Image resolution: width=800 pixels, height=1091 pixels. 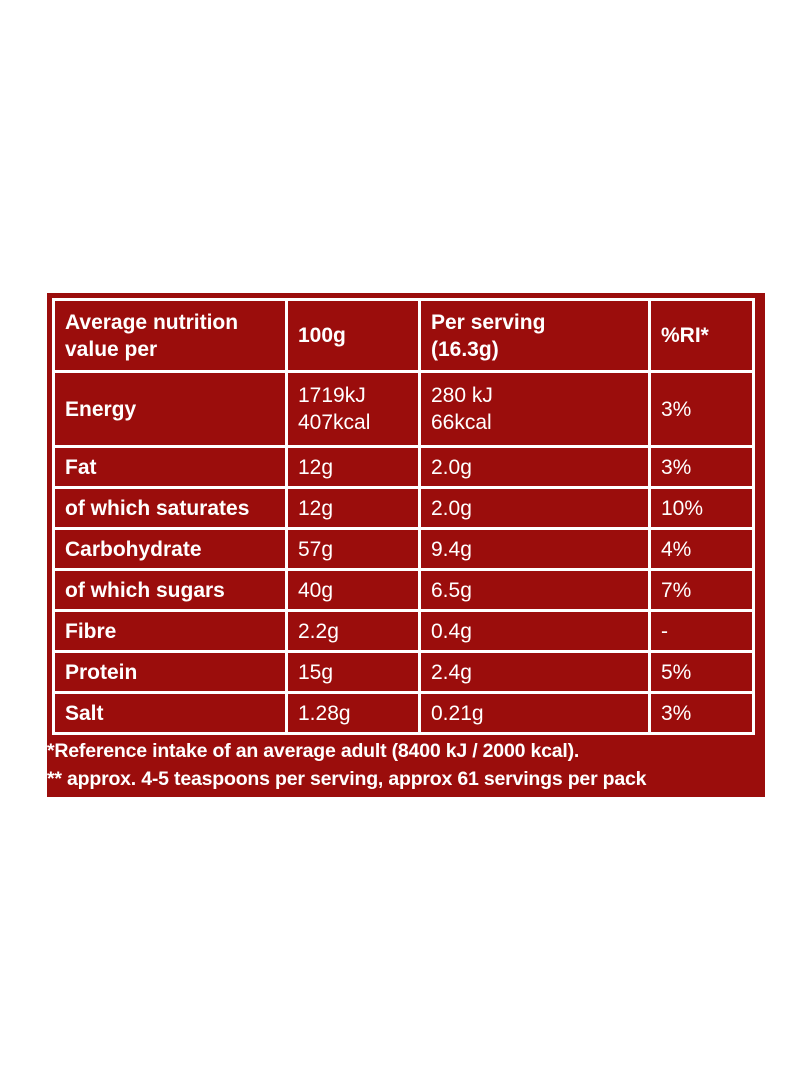 I want to click on table-row: Fibre 2.2g 0.4g -, so click(x=403, y=631).